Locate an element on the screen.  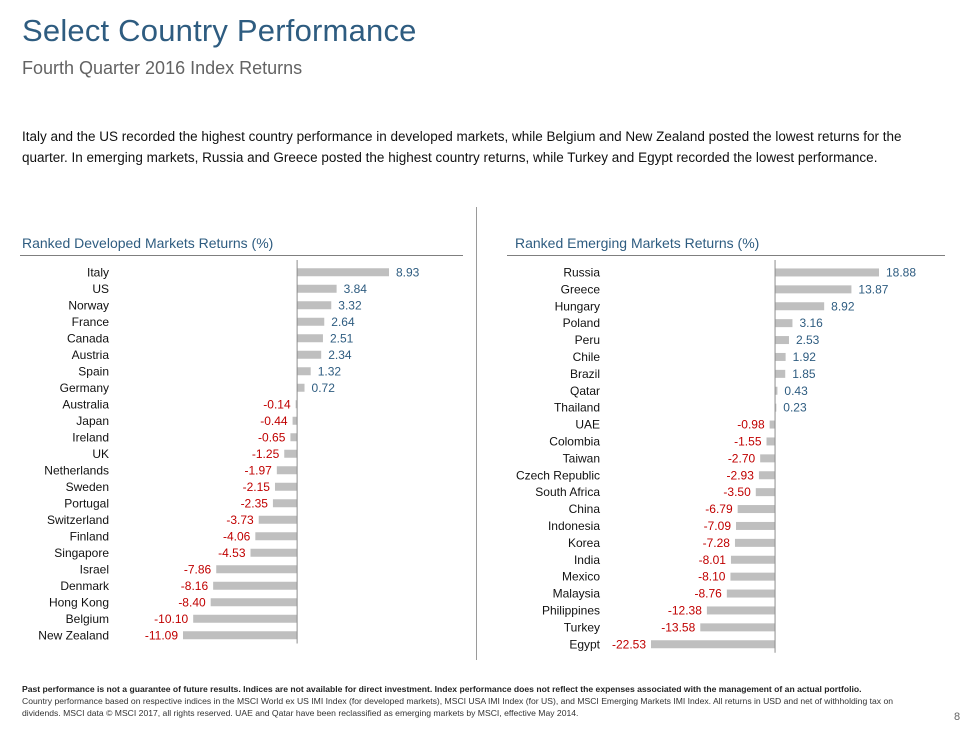
value-label-south-africa: -3.50 is located at coordinates (737, 492).